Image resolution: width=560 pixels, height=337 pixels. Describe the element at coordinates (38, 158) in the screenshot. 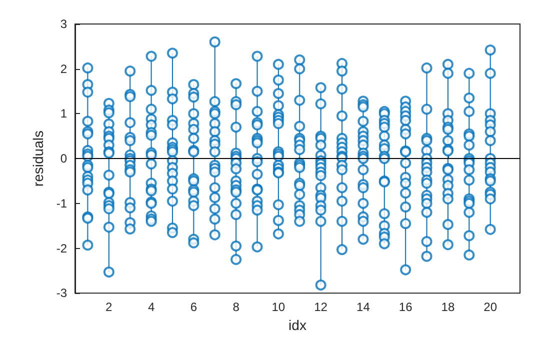

I see `y-axis-title: residuals` at that location.